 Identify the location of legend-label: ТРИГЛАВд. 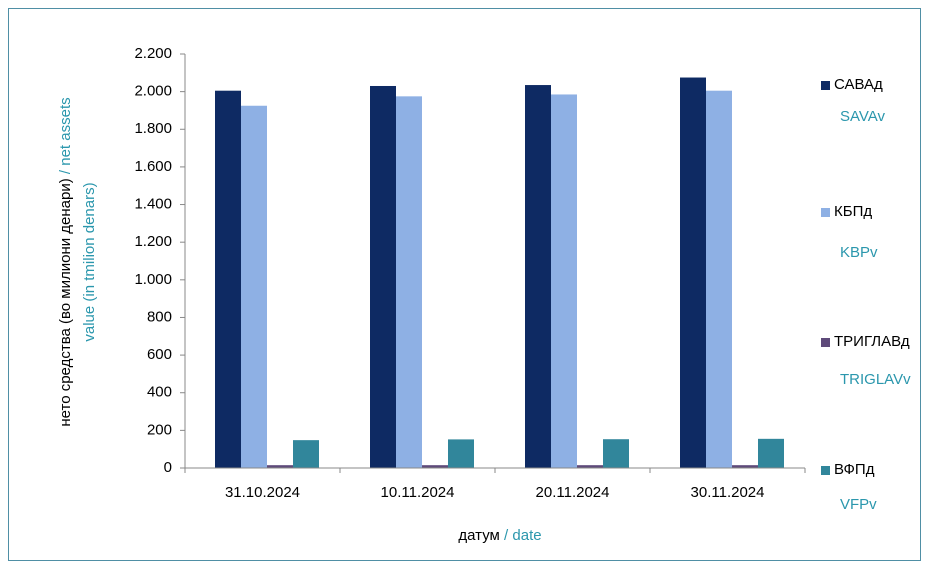
(872, 341).